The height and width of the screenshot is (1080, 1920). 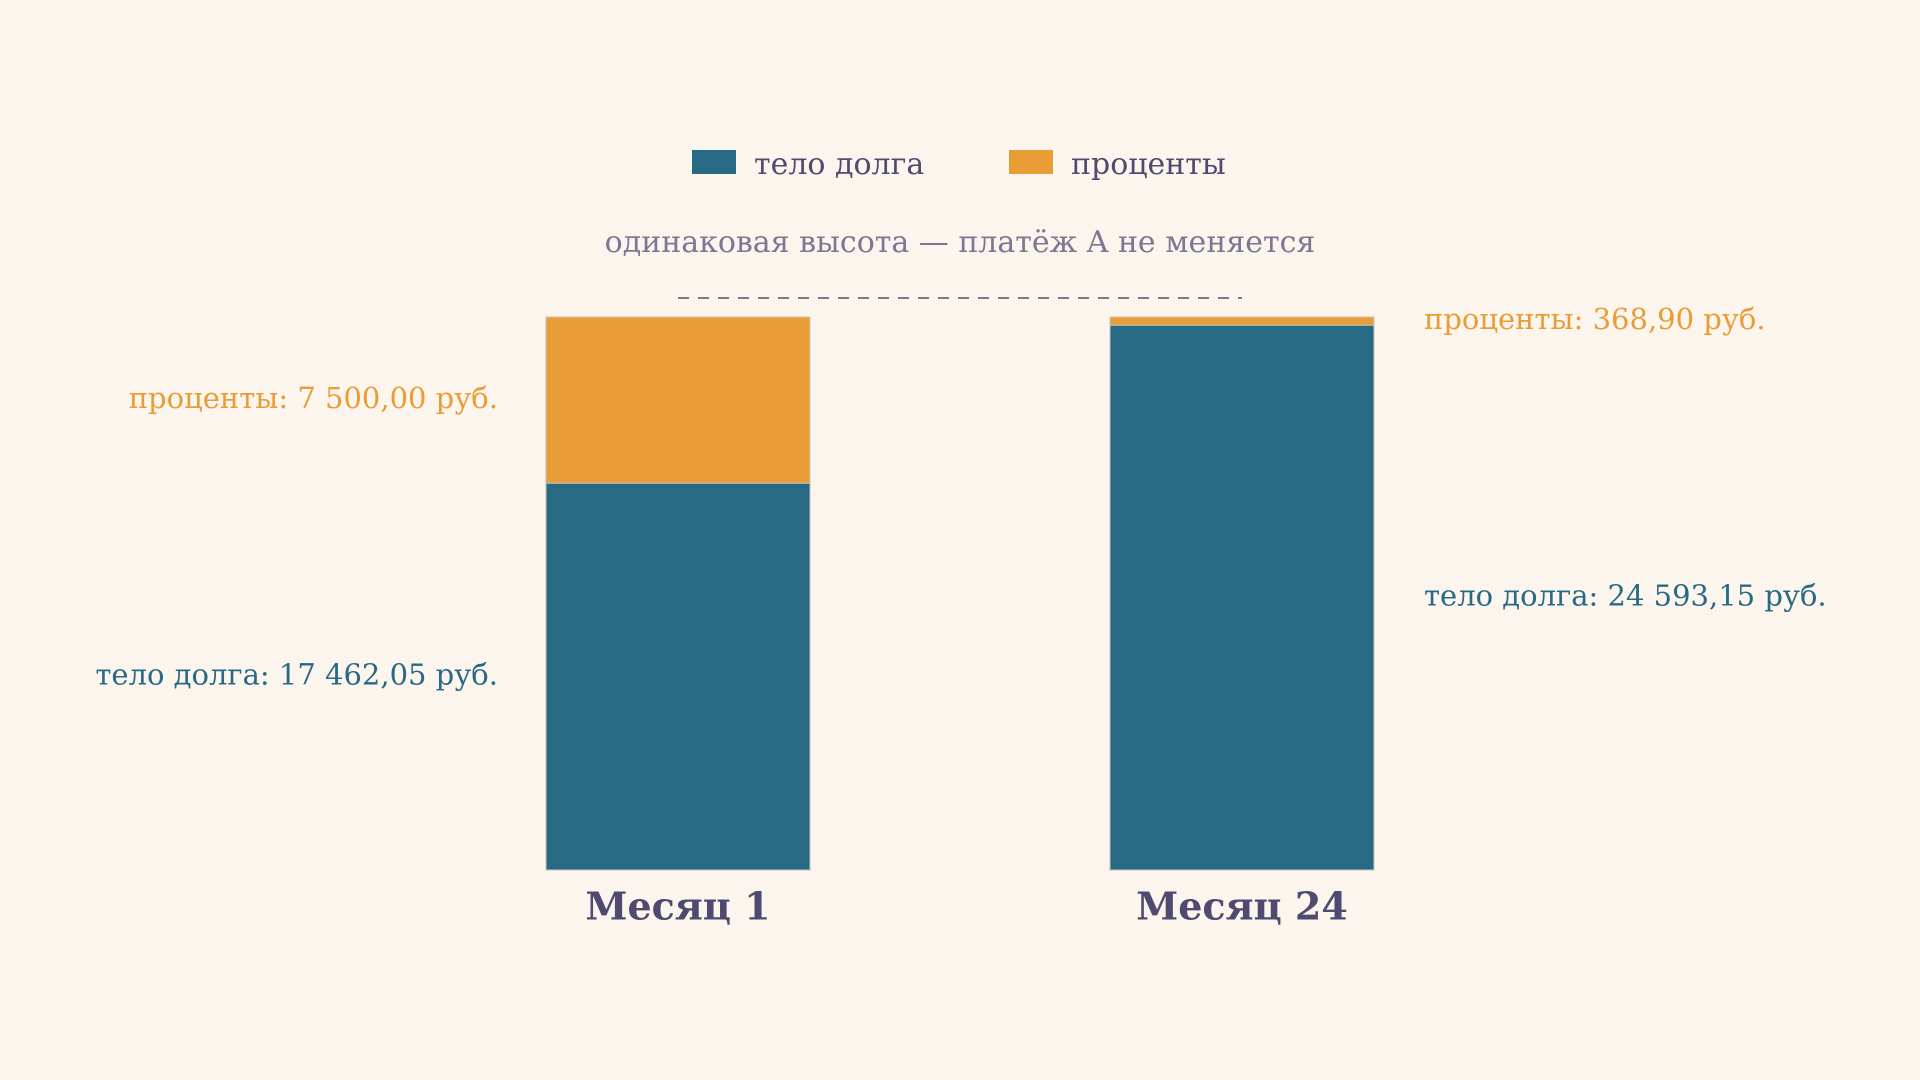 What do you see at coordinates (960, 242) in the screenshot?
I see `same-height-annotation: одинаковая высота — платёж A не меняется` at bounding box center [960, 242].